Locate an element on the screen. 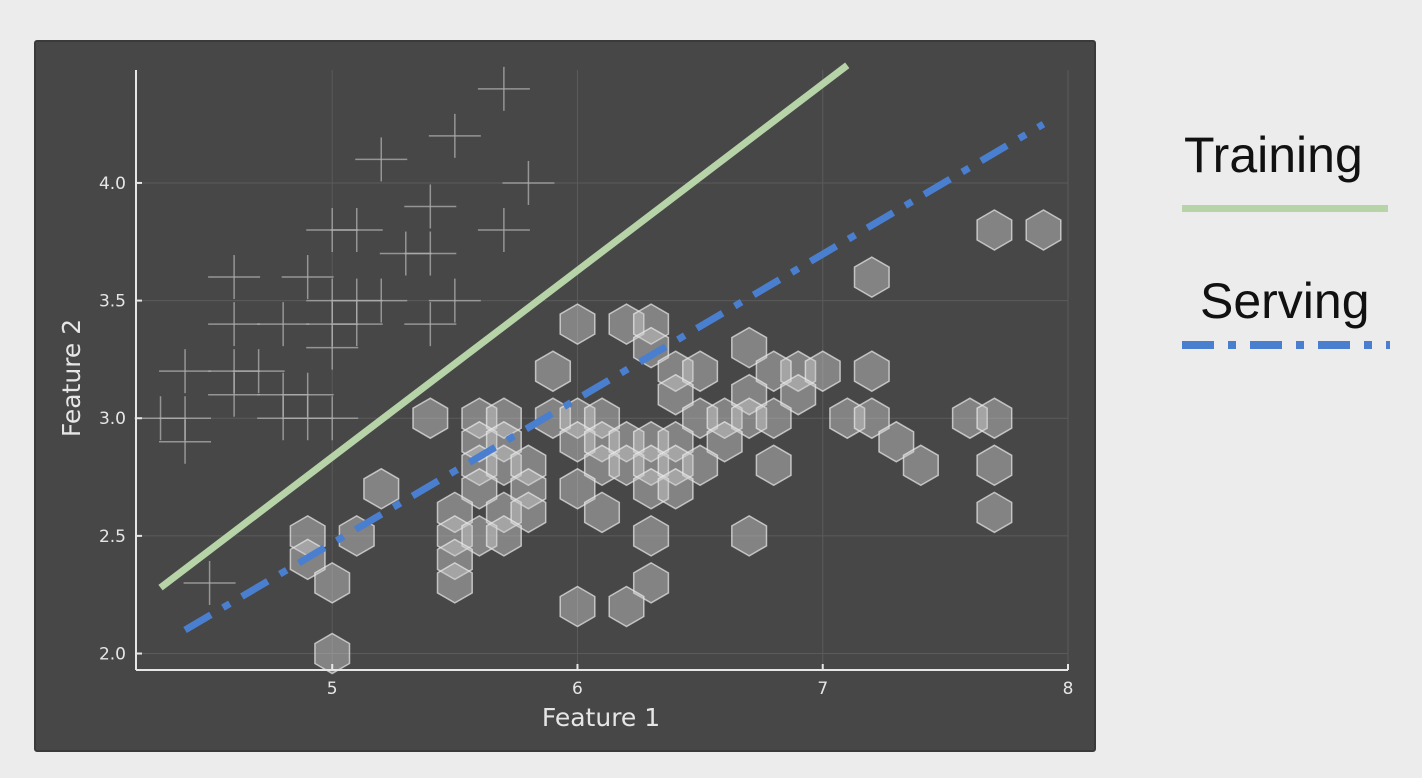 The width and height of the screenshot is (1422, 778). x-tick-label: 5 is located at coordinates (332, 689).